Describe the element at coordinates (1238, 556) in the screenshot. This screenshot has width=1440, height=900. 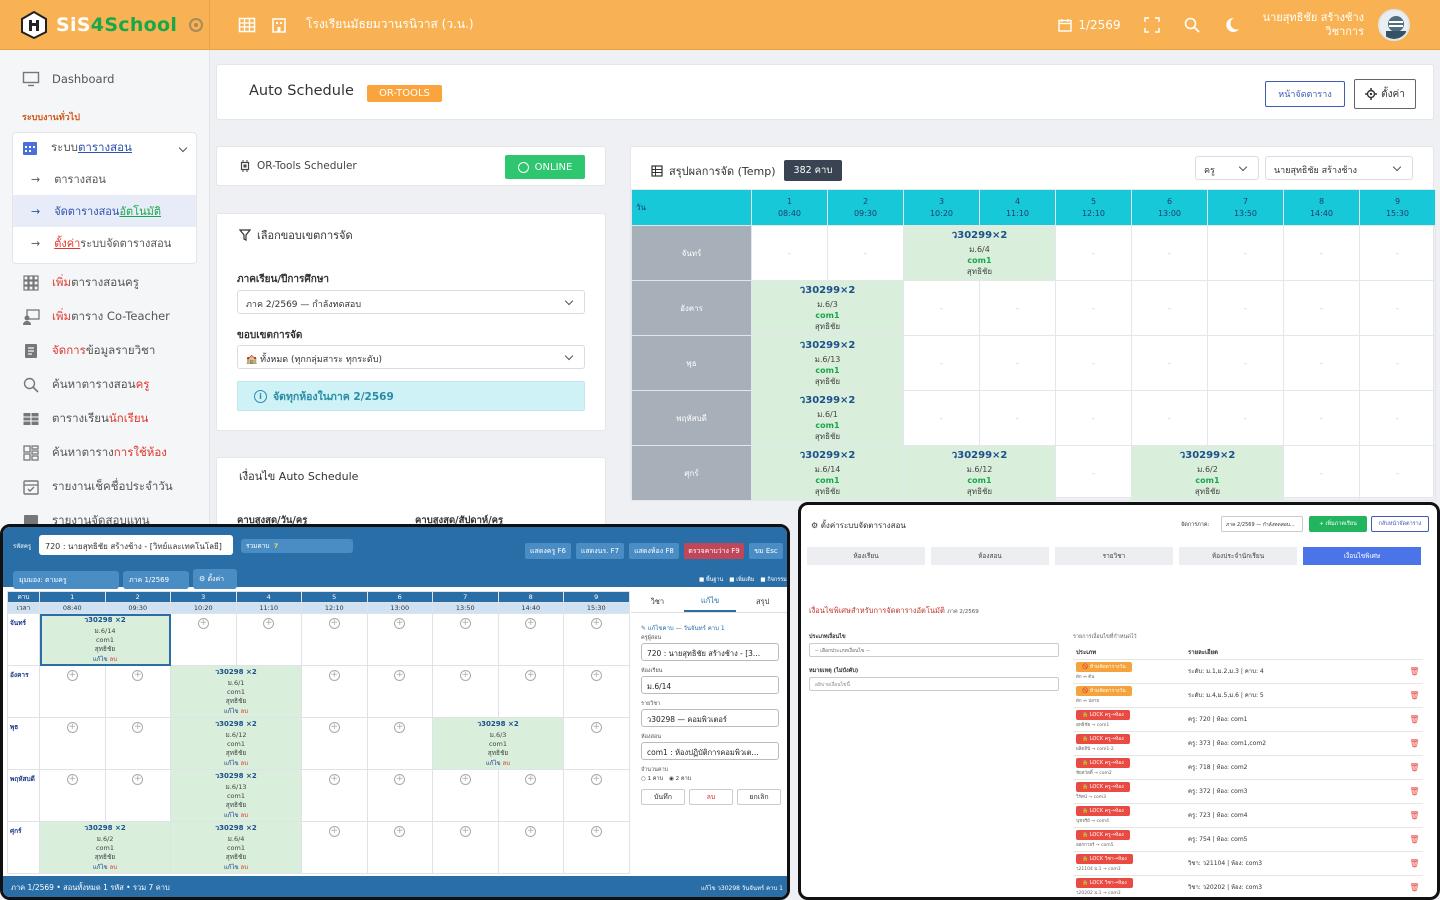
I see `tab-homerooms: ห้องประจำนักเรียน` at that location.